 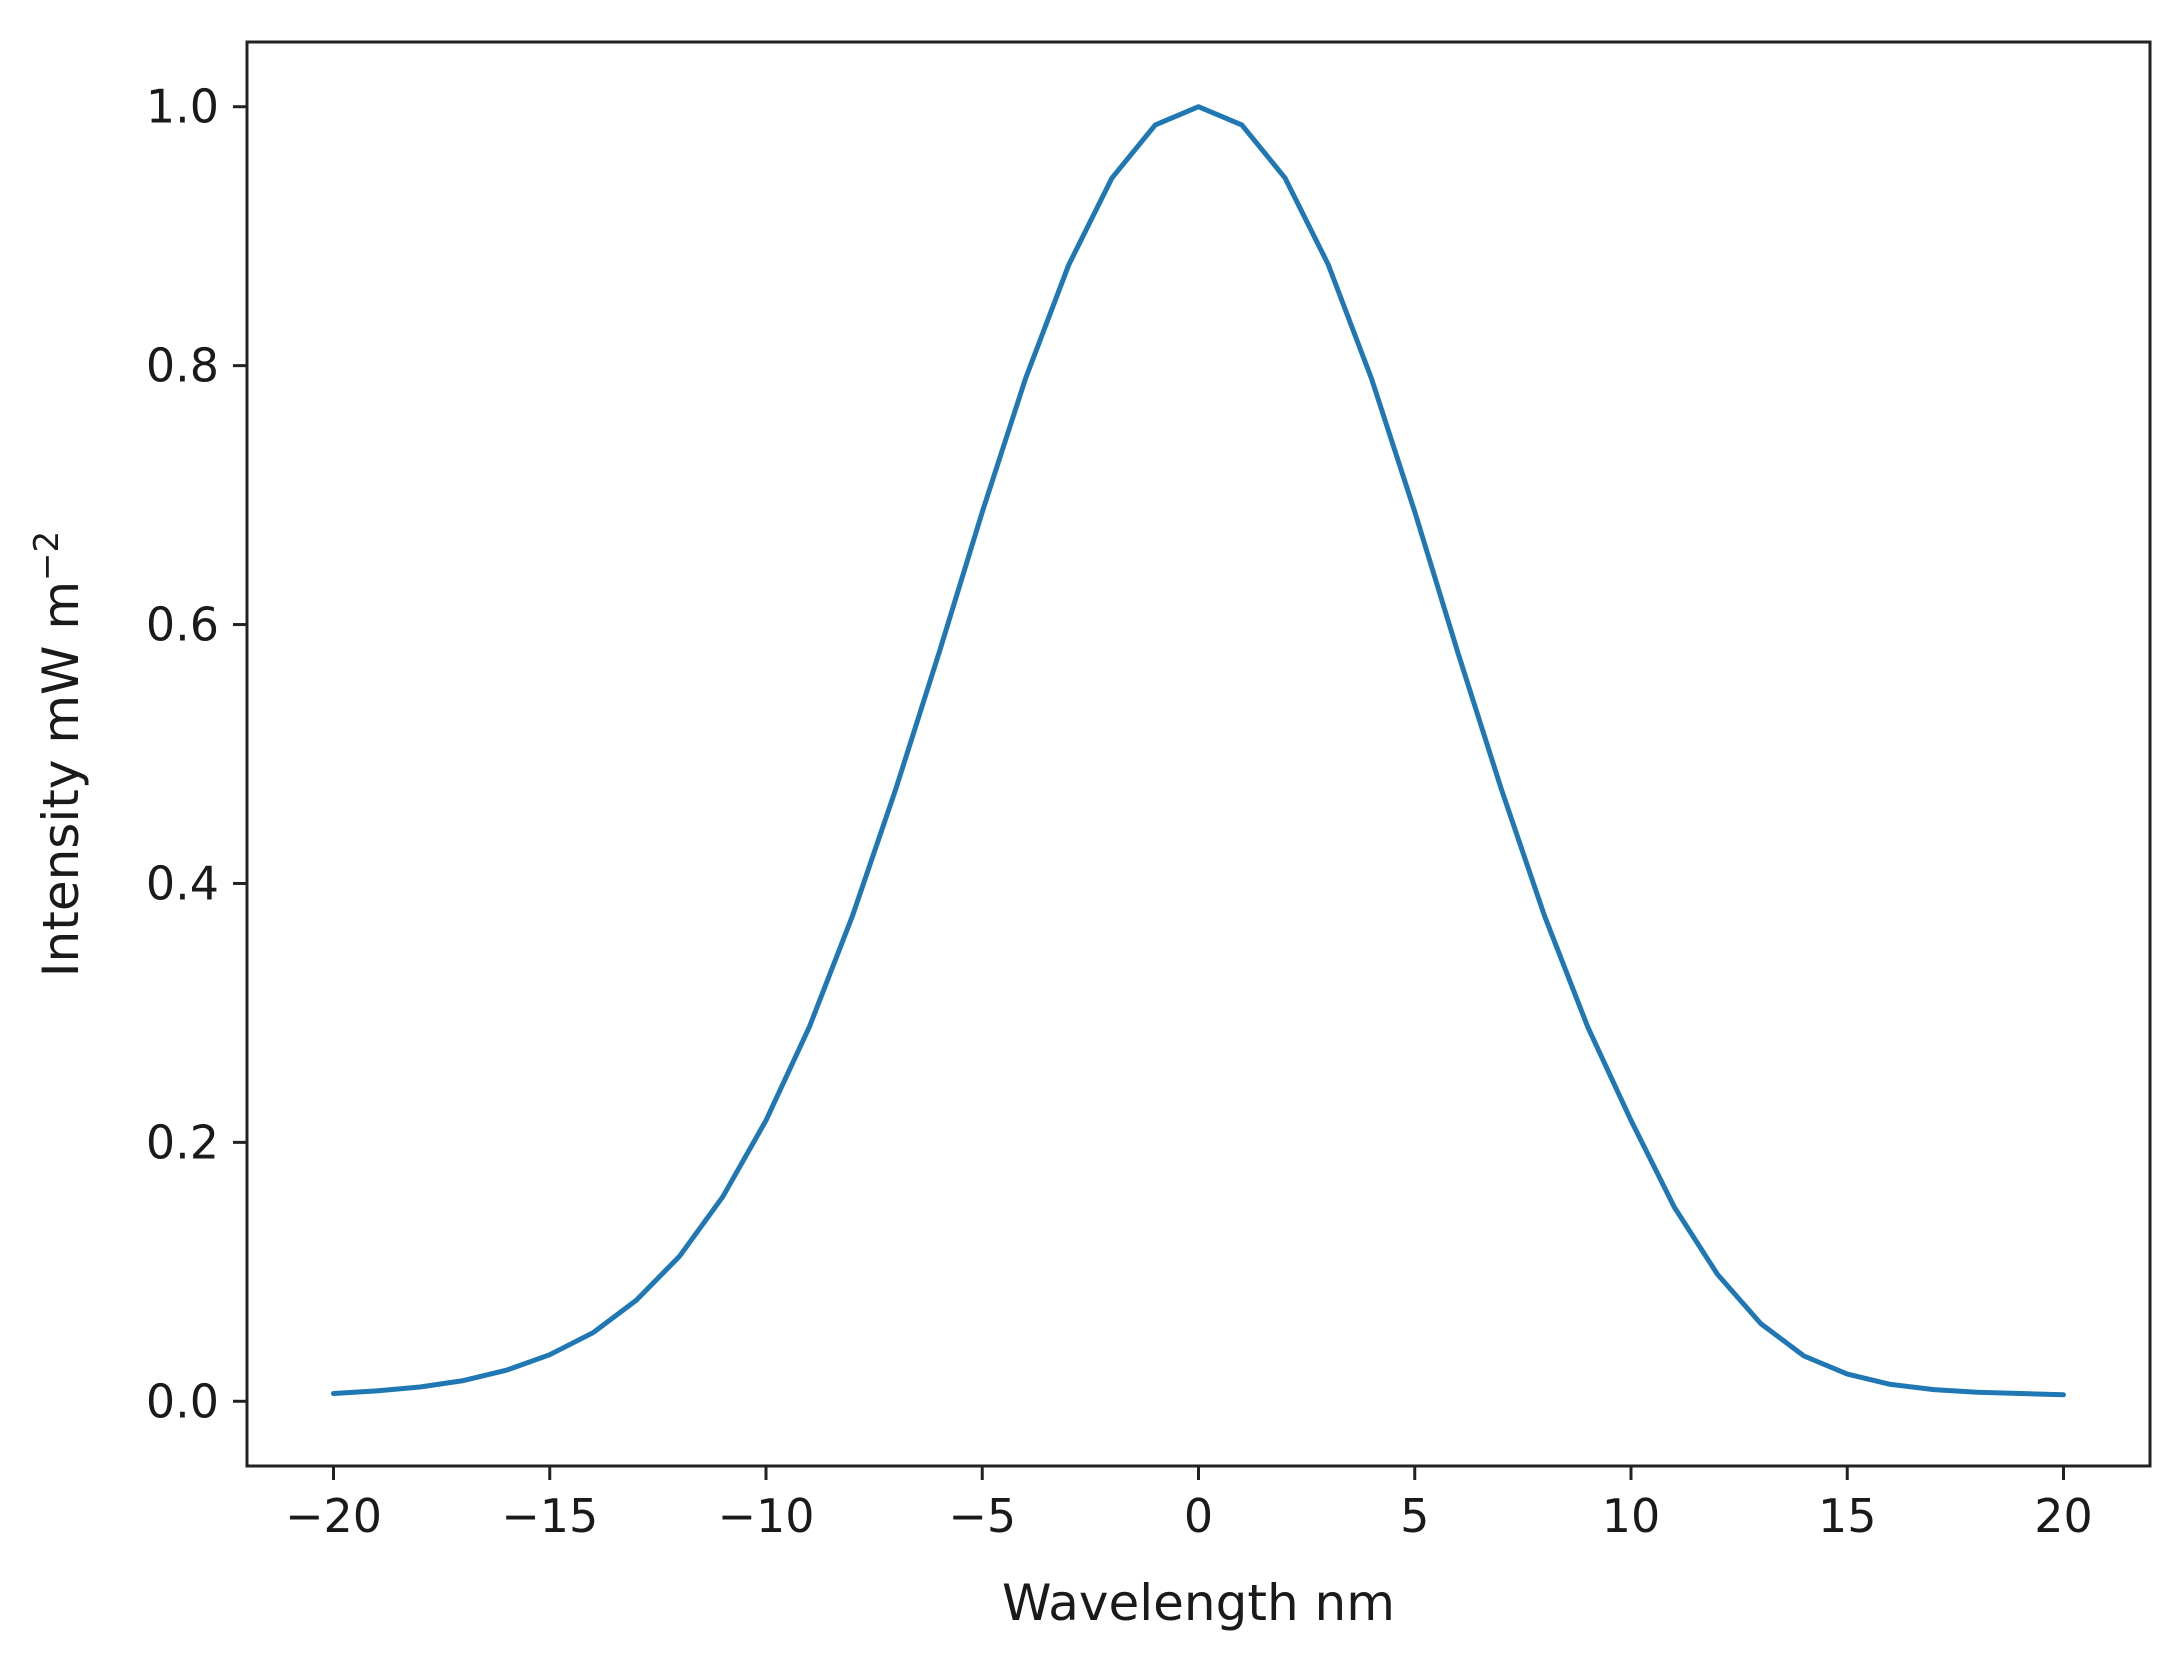 I want to click on y-axis-ticks: 0.0 0.2 0.4 0.6 0.8 1.0, so click(x=196, y=754).